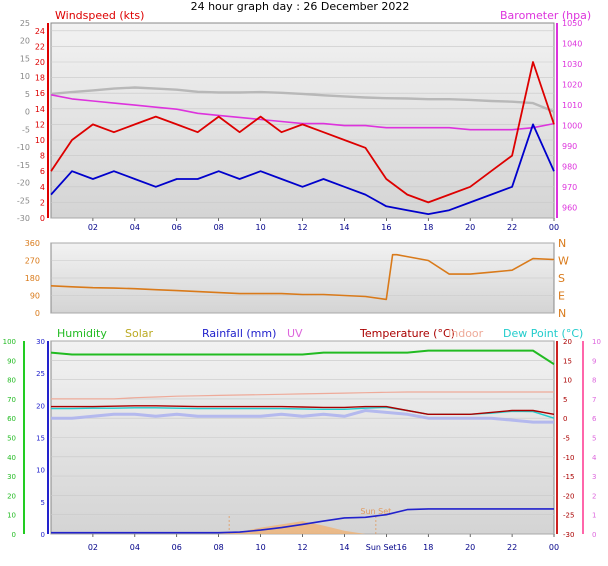 This screenshot has height=566, width=608. Describe the element at coordinates (11, 419) in the screenshot. I see `humidity-tick-4: 60` at that location.